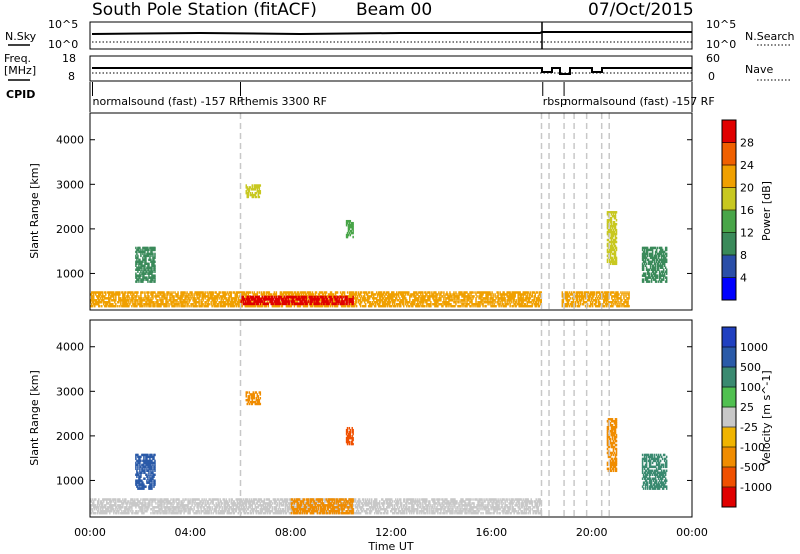 The width and height of the screenshot is (800, 554). Describe the element at coordinates (392, 71) in the screenshot. I see `freq-line` at that location.